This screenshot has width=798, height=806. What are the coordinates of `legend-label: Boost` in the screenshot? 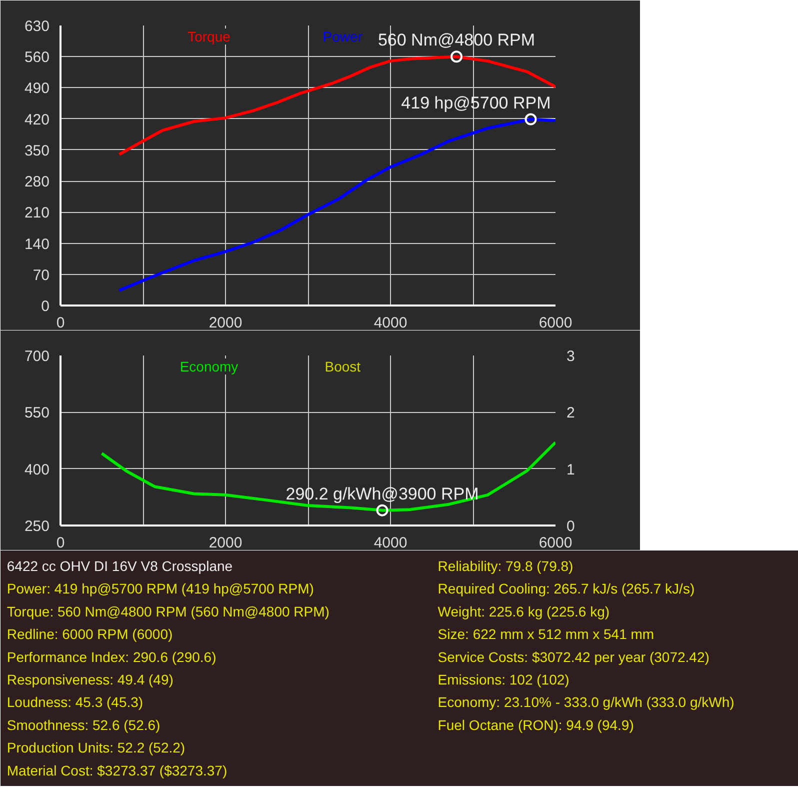 It's located at (342, 366).